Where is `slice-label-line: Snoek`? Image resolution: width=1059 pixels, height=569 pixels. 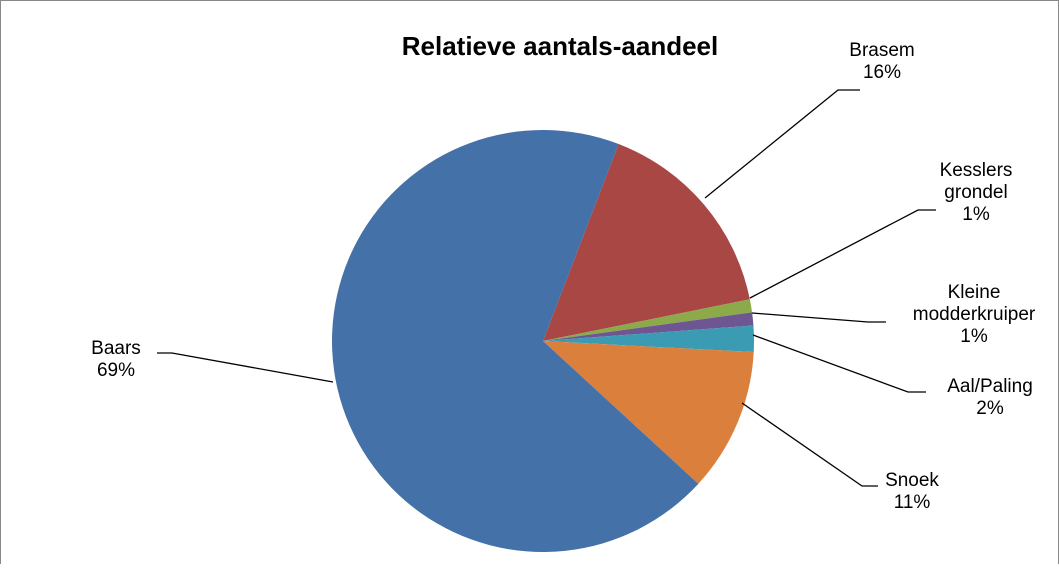 slice-label-line: Snoek is located at coordinates (912, 480).